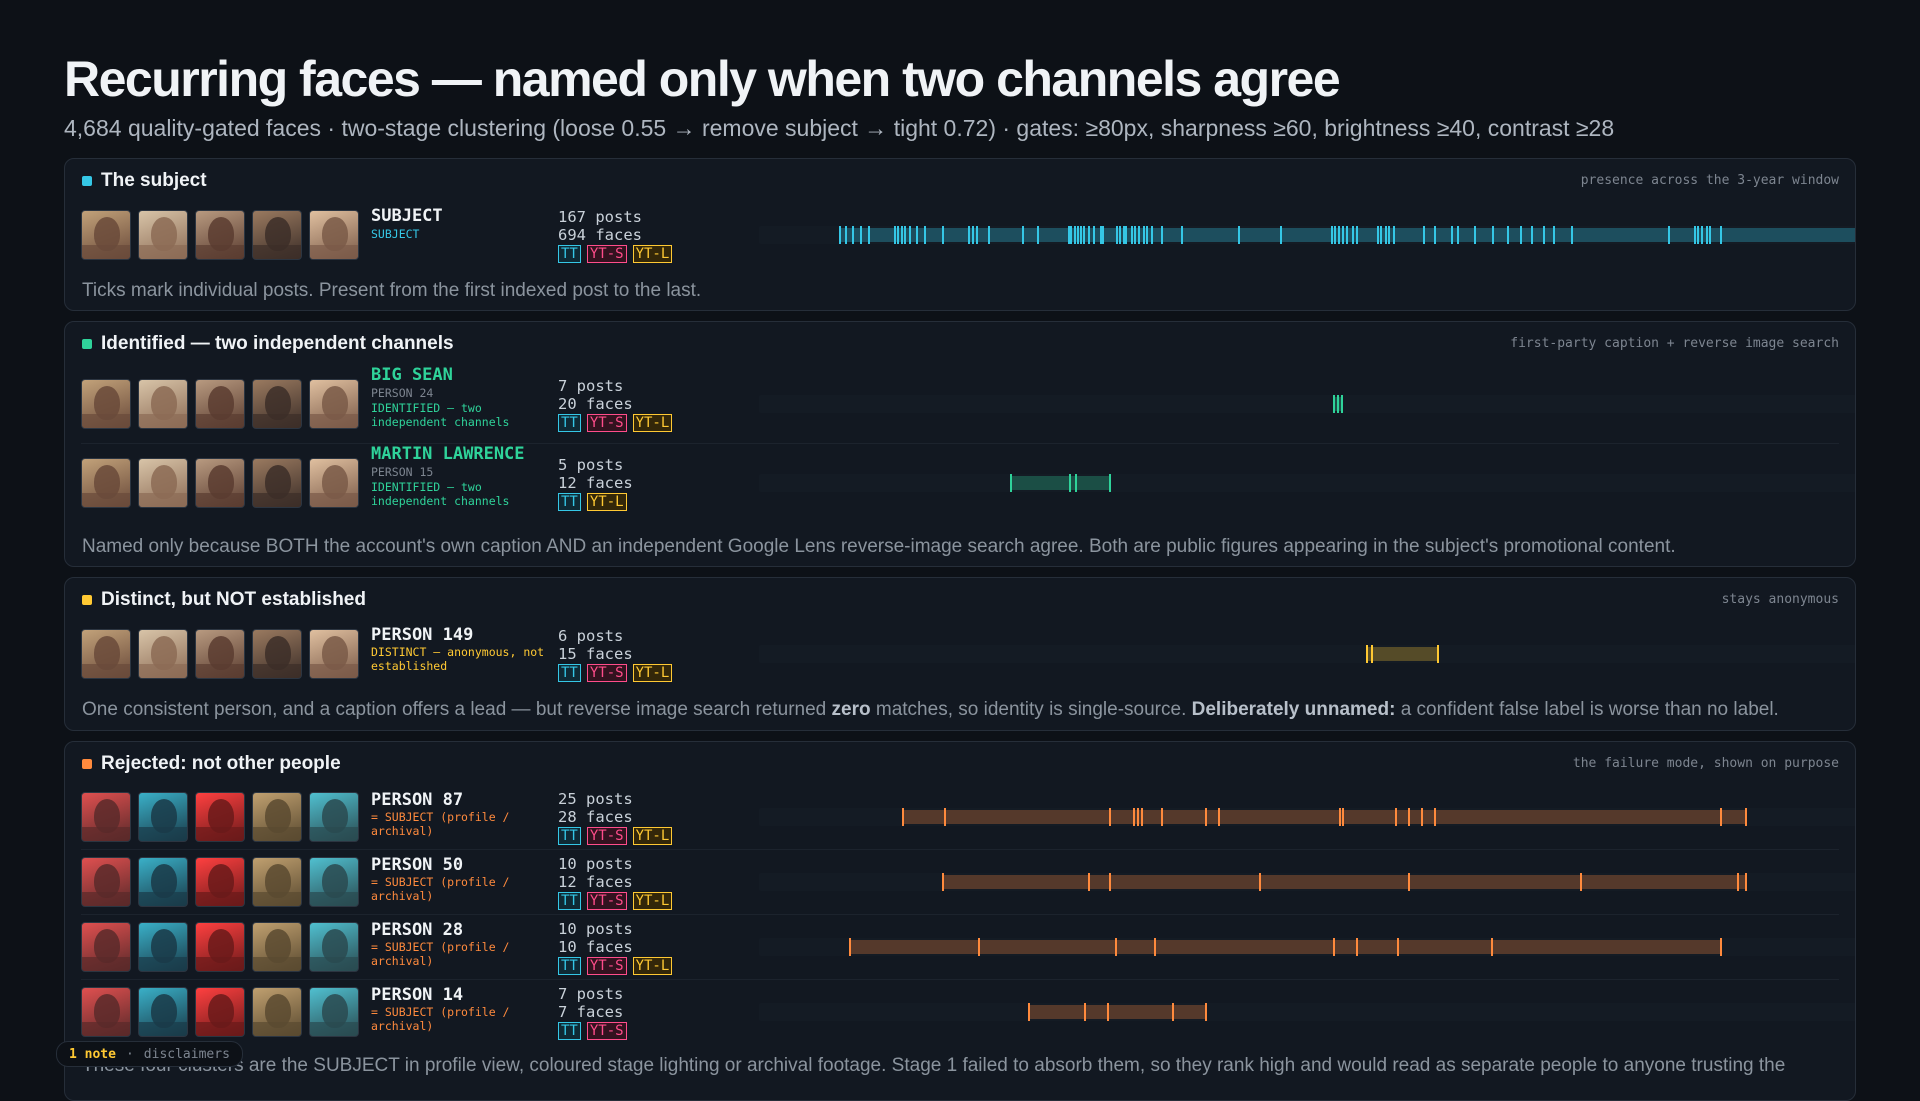 This screenshot has height=1101, width=1920. What do you see at coordinates (851, 709) in the screenshot?
I see `distinct-footer-zero: zero` at bounding box center [851, 709].